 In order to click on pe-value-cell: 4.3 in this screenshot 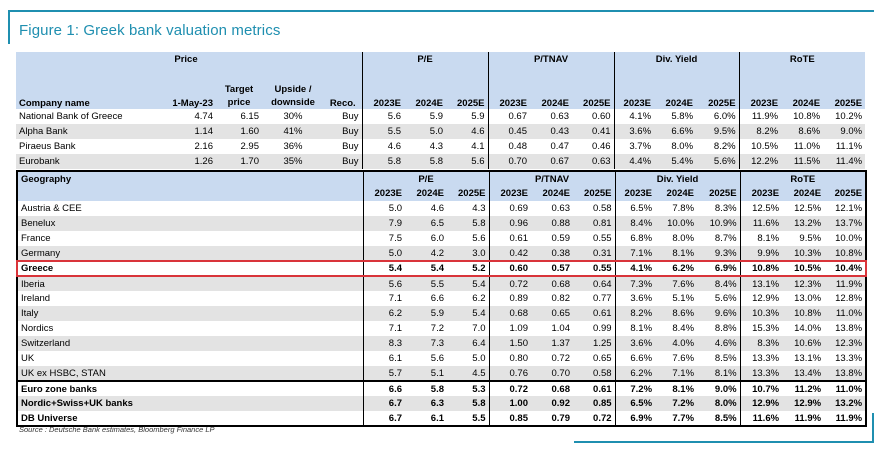, I will do `click(436, 146)`.